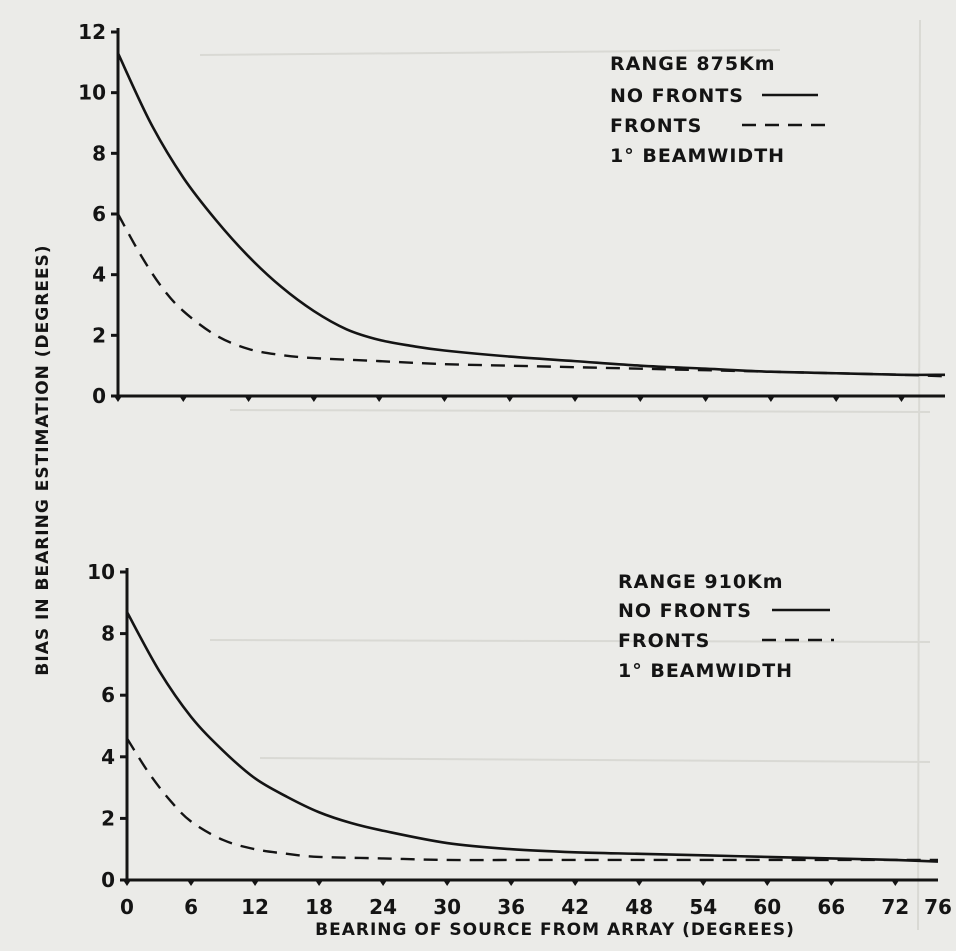 Image resolution: width=956 pixels, height=951 pixels. Describe the element at coordinates (99, 153) in the screenshot. I see `top-y-tick-label: 8` at that location.